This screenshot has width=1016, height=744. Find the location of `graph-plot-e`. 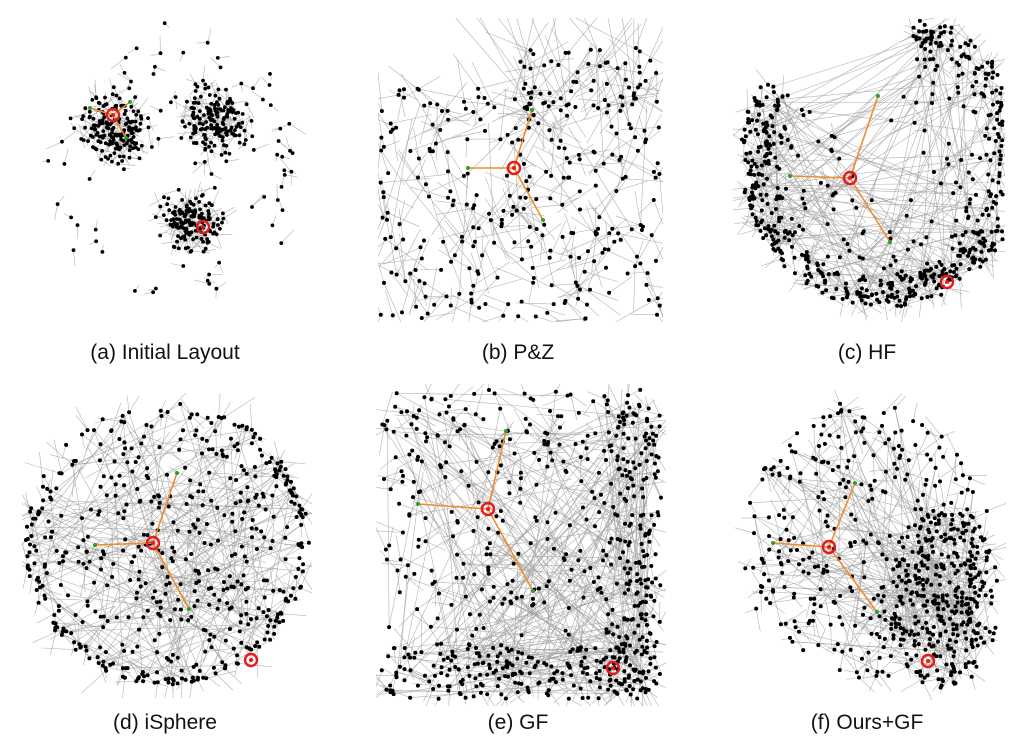

graph-plot-e is located at coordinates (521, 545).